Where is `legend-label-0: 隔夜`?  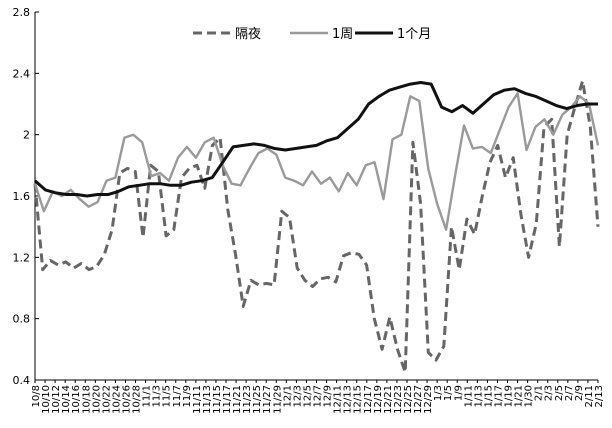 legend-label-0: 隔夜 is located at coordinates (248, 34).